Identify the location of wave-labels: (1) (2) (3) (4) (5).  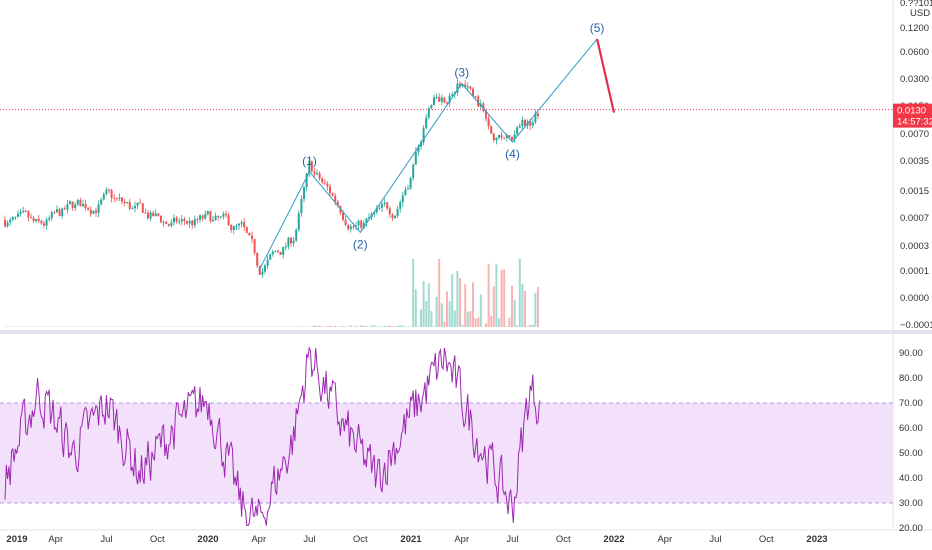
(453, 136).